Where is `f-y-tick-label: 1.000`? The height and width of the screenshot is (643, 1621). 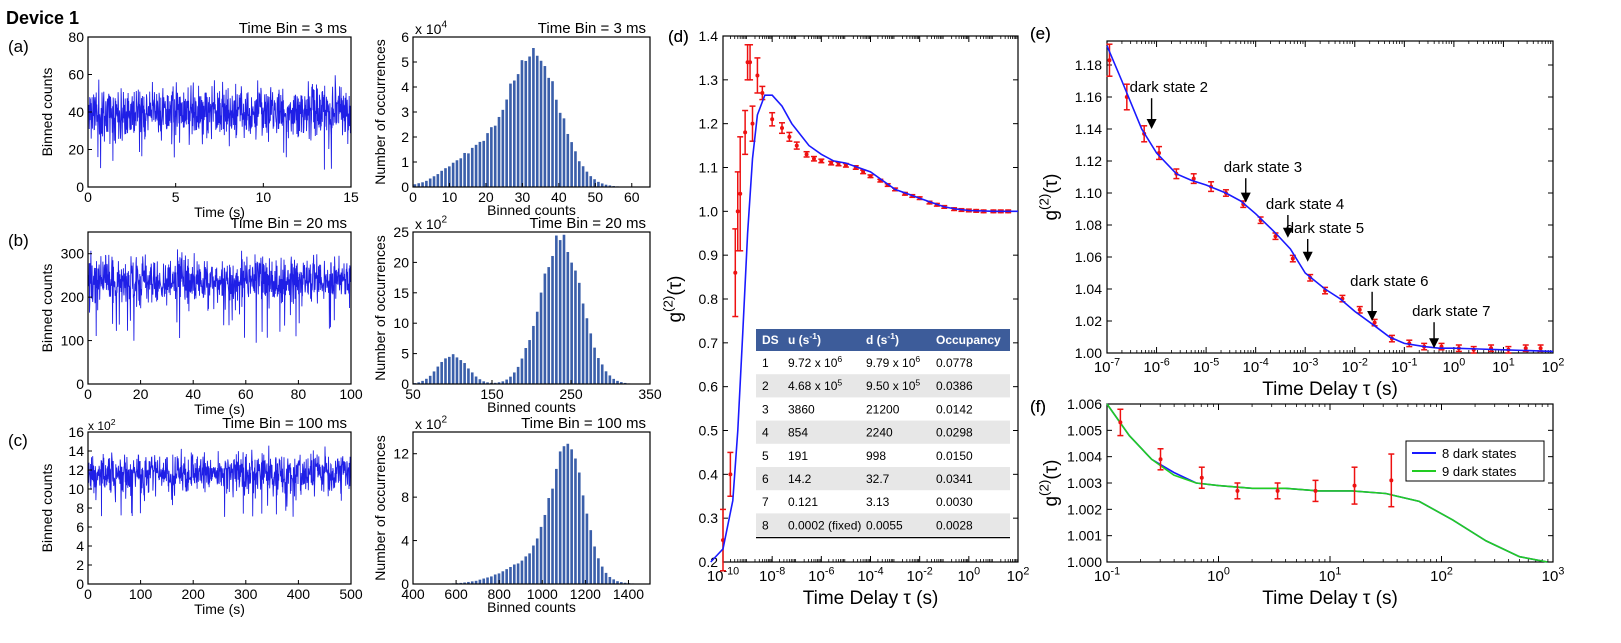
f-y-tick-label: 1.000 is located at coordinates (1084, 562).